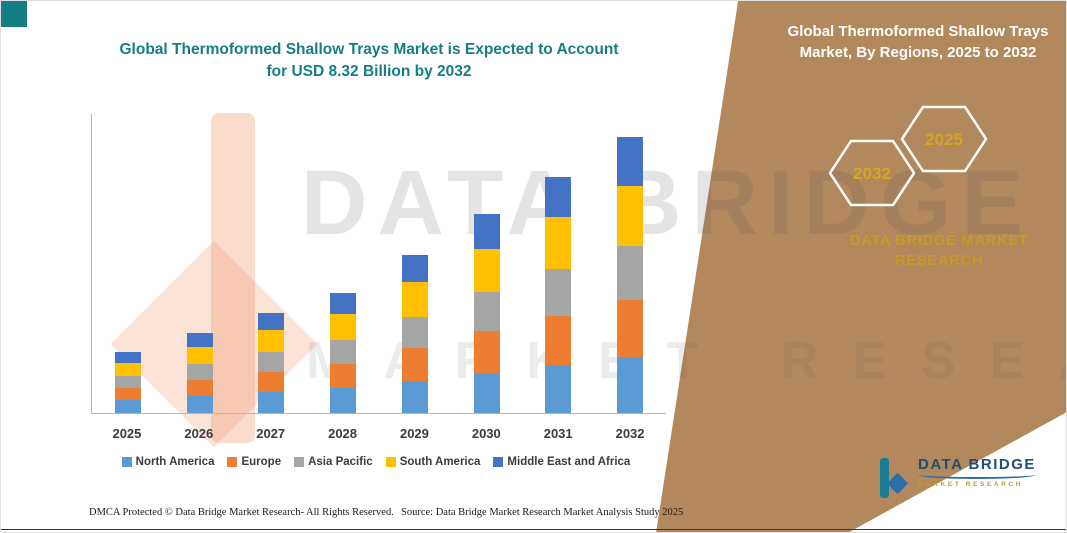 The height and width of the screenshot is (533, 1067). I want to click on x-axis-label: 2027, so click(271, 433).